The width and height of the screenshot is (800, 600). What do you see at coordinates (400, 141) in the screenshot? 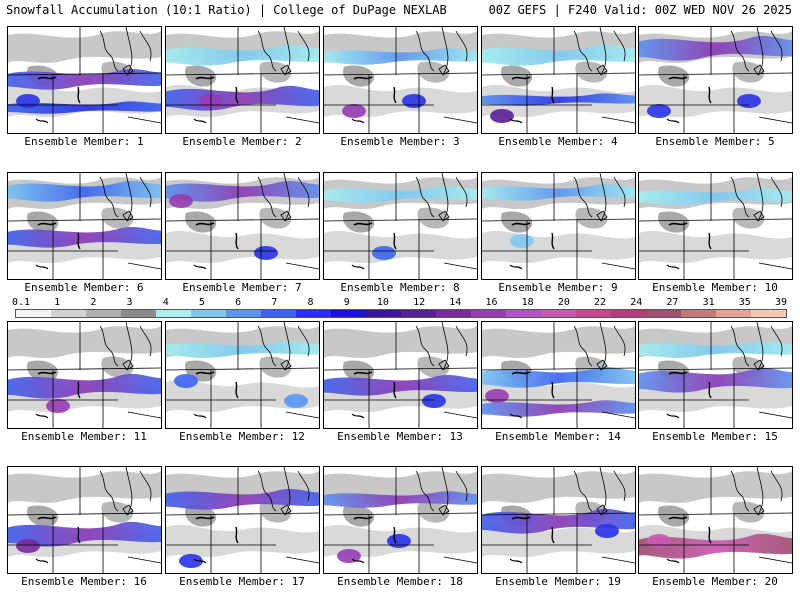
I see `ensemble-member-label: Ensemble Member: 3` at bounding box center [400, 141].